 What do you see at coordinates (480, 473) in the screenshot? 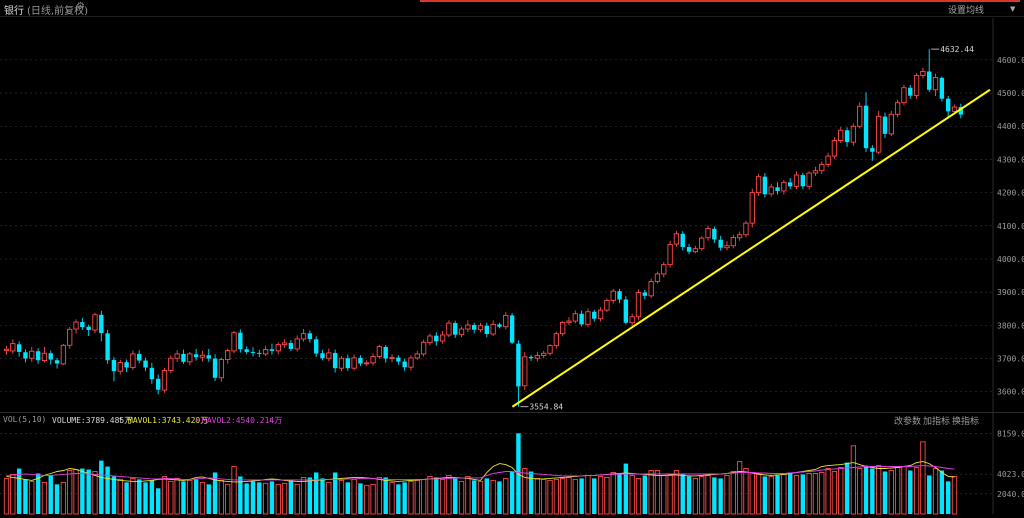
I see `mavol2-line` at bounding box center [480, 473].